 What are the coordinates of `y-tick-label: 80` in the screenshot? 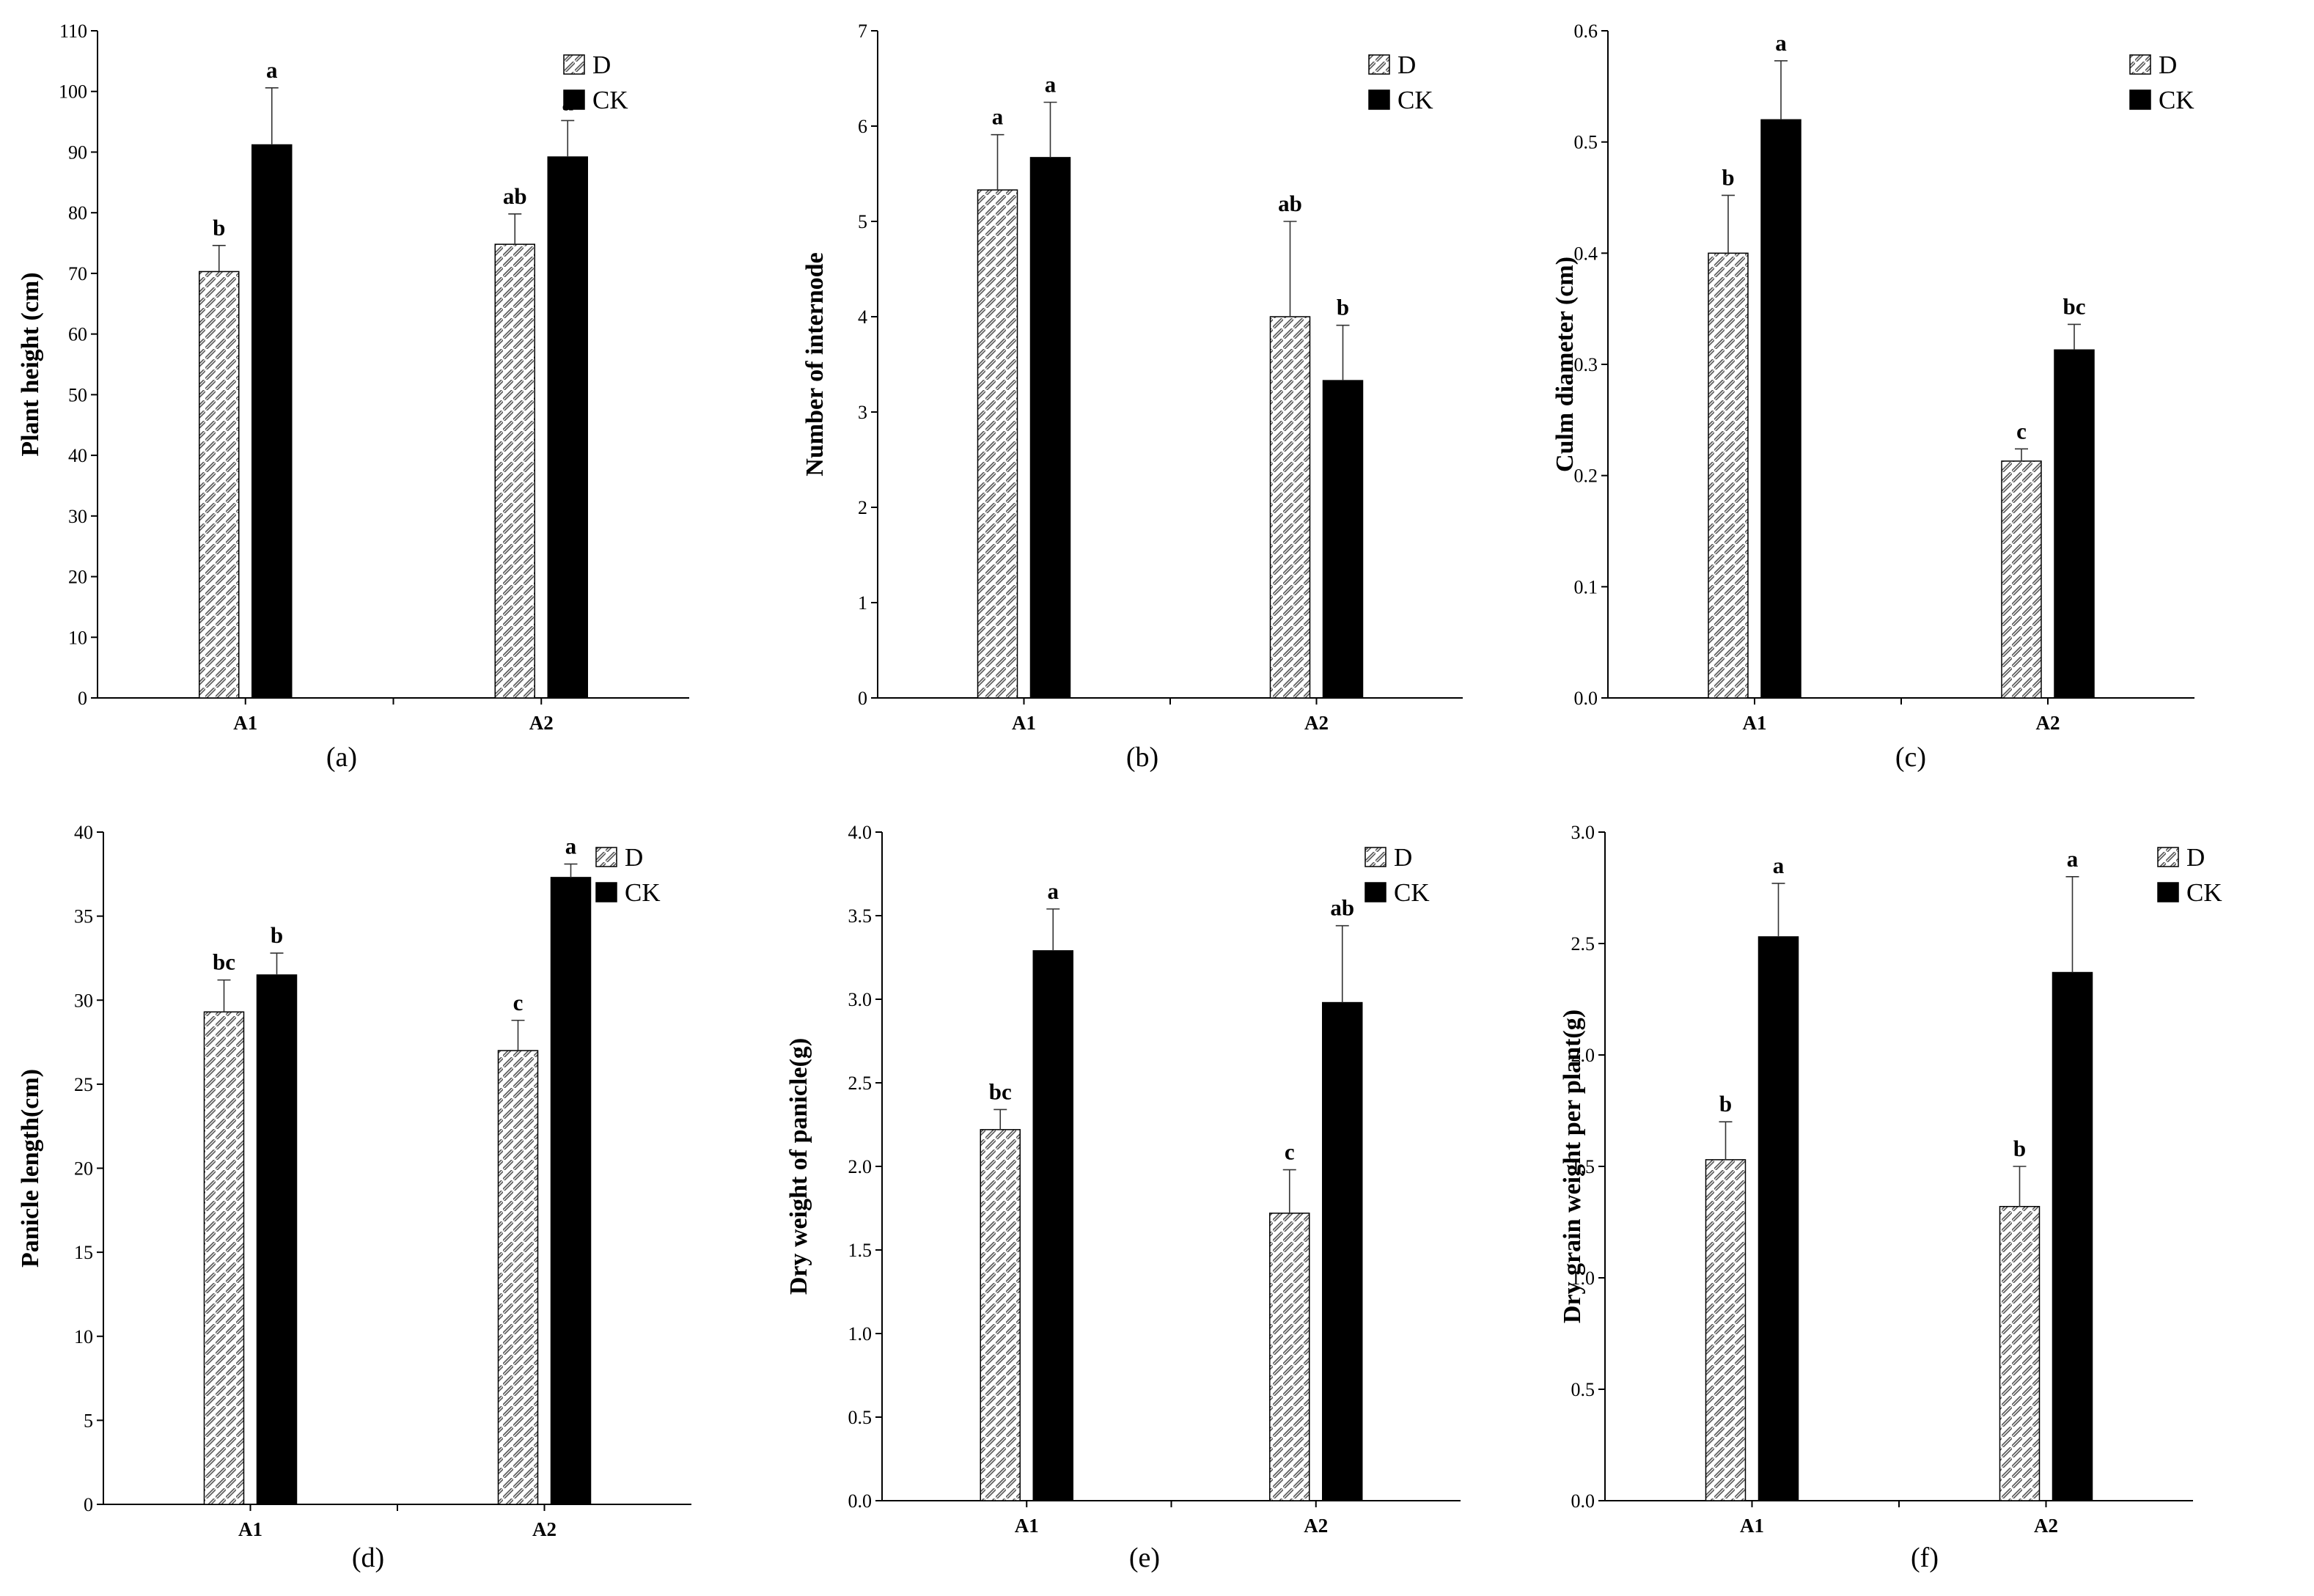 It's located at (77, 213).